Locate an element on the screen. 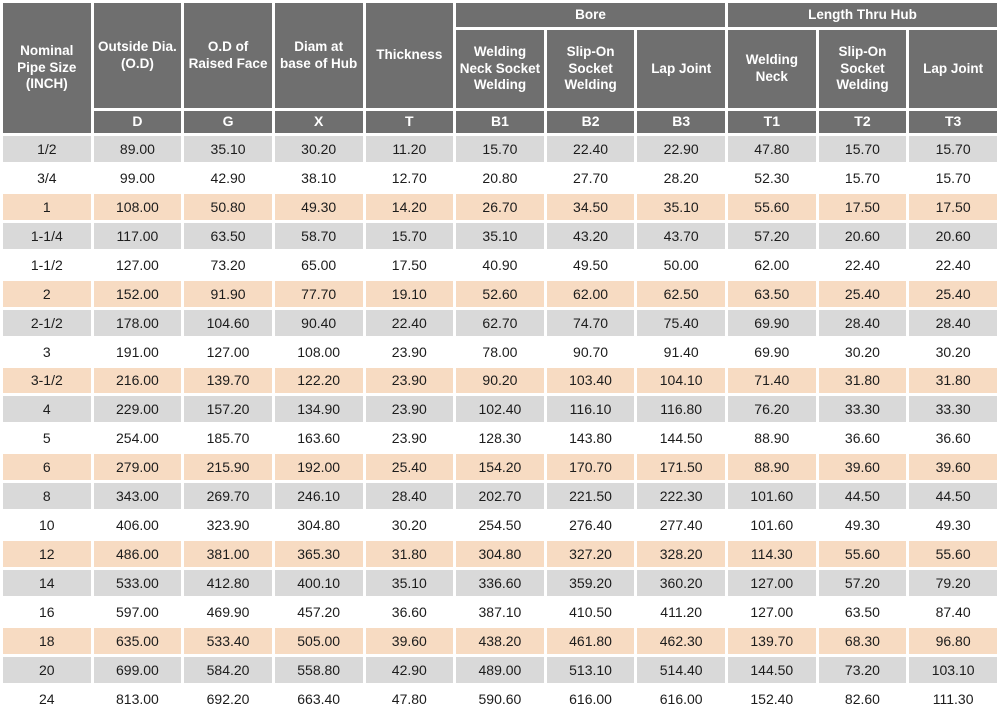  header-letter-d: D is located at coordinates (137, 122).